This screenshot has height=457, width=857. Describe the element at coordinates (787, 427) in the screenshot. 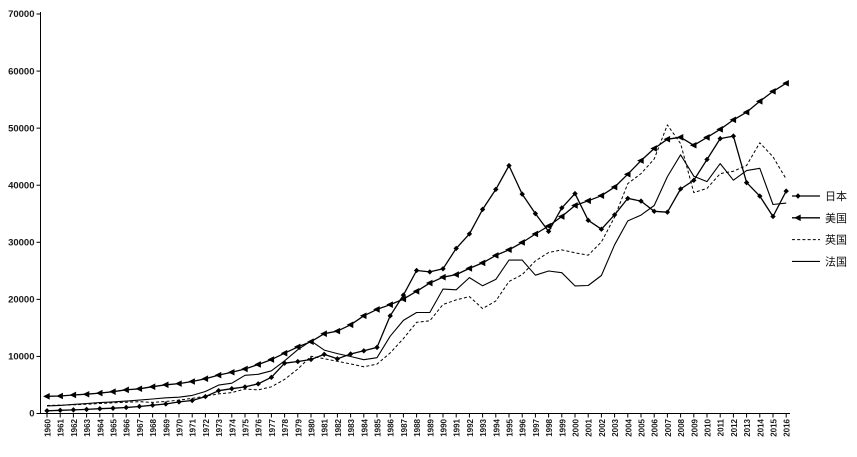

I see `x-tick-label: 2016` at that location.